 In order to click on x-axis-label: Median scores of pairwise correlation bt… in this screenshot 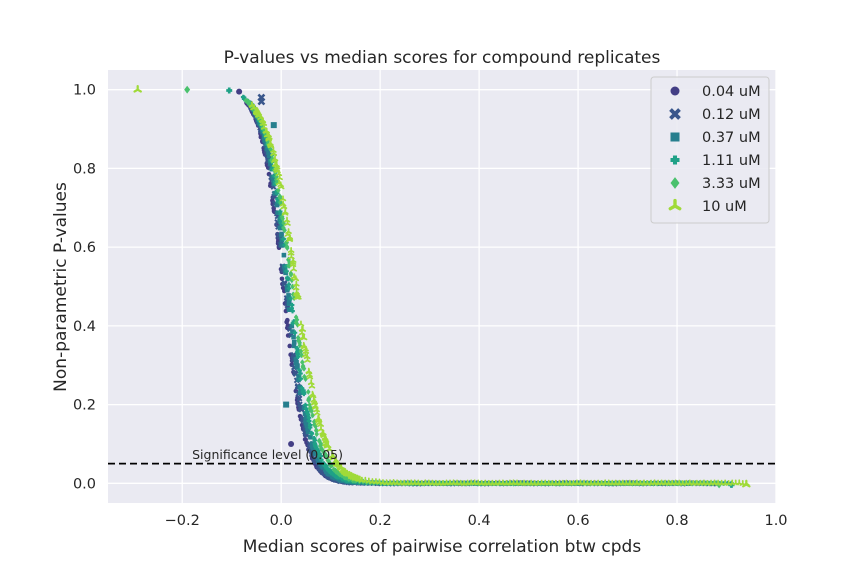, I will do `click(442, 547)`.